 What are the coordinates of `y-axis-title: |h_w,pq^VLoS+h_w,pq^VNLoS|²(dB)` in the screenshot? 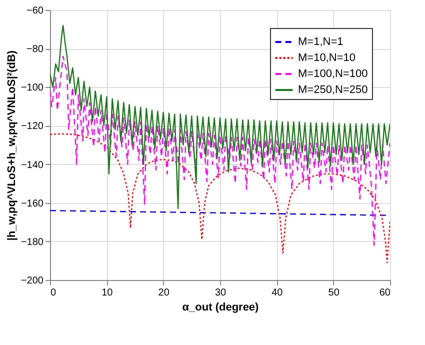 It's located at (12, 145).